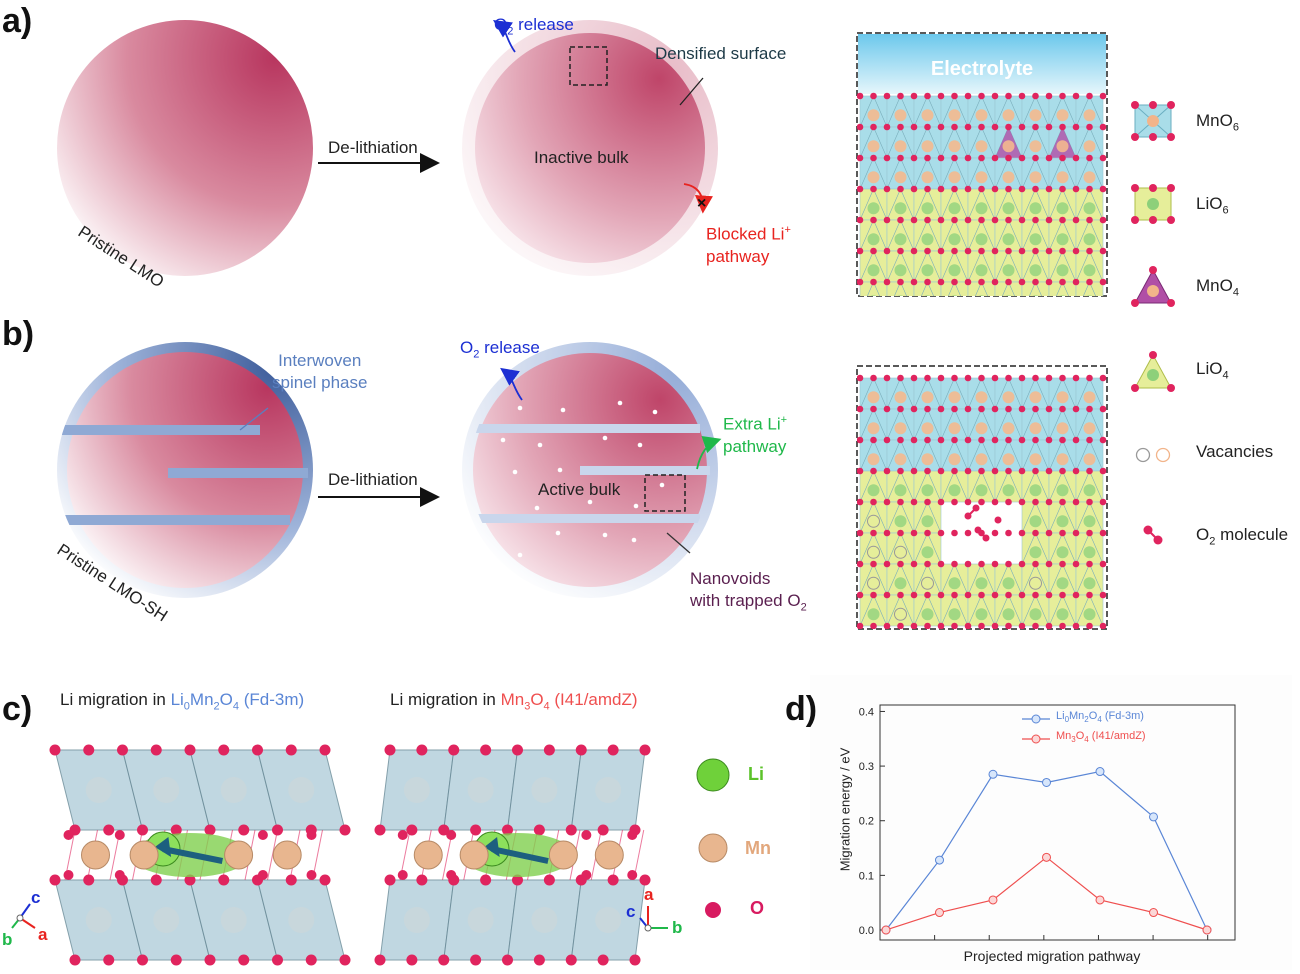 The image size is (1300, 974). I want to click on axis1-b: b, so click(7, 939).